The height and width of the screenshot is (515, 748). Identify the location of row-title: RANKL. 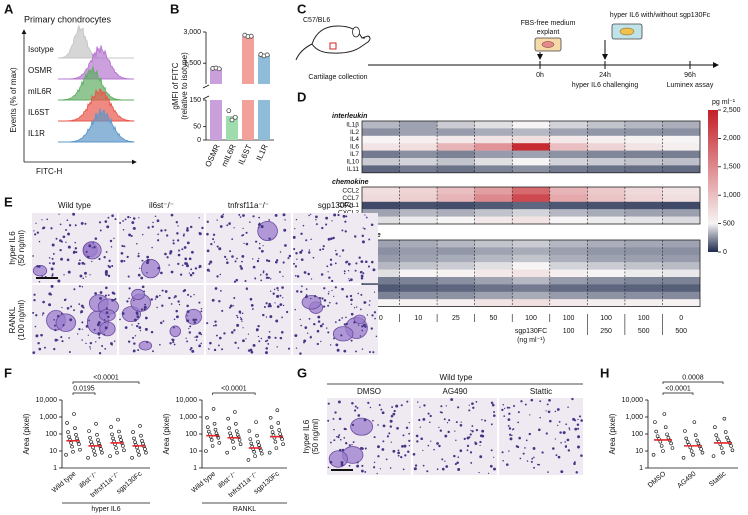
(12, 319).